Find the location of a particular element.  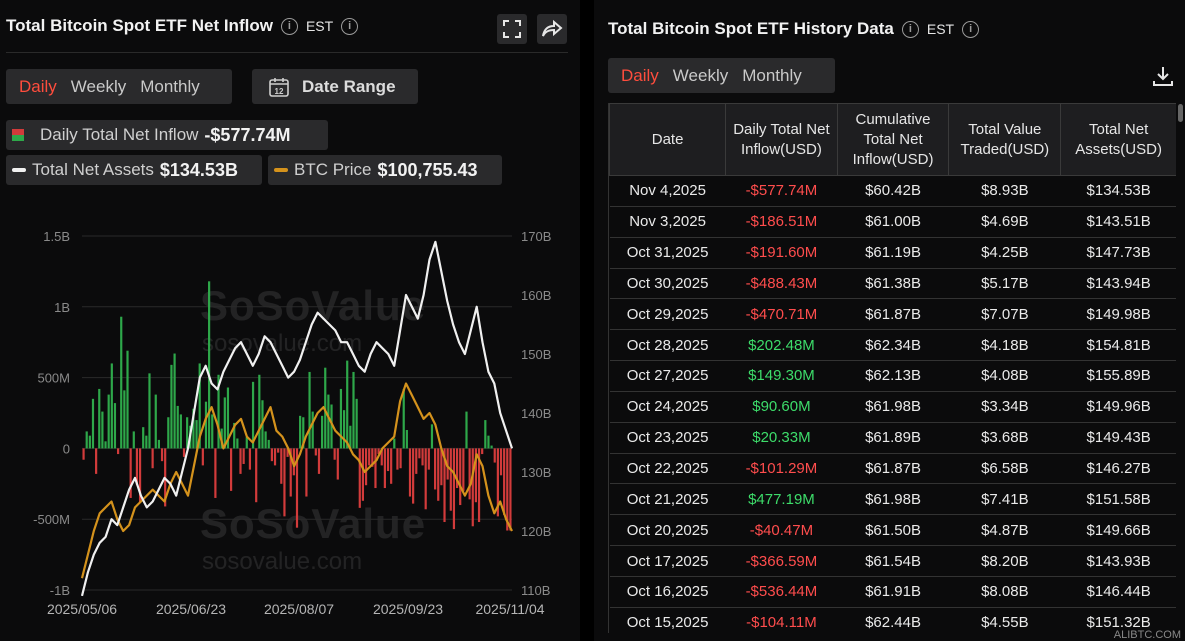

left-axis-tick: 1.5B is located at coordinates (56, 236).